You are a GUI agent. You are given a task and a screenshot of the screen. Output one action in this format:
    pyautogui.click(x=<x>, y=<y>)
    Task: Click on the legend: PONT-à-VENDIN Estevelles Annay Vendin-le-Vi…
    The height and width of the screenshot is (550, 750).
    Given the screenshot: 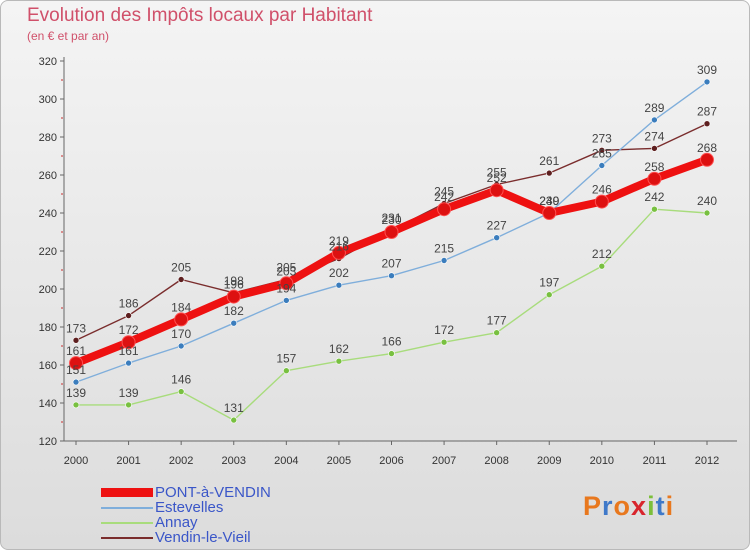 What is the action you would take?
    pyautogui.click(x=226, y=515)
    